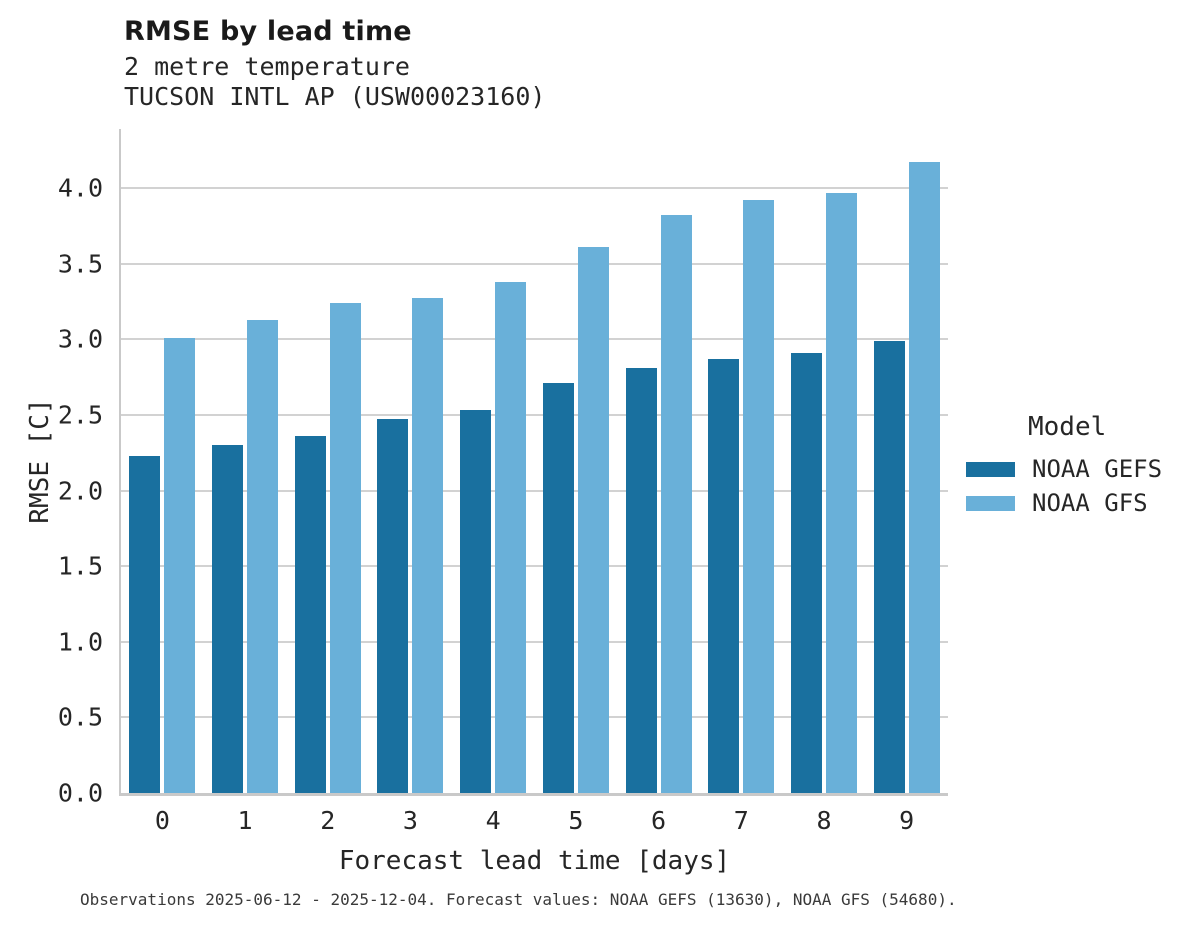  What do you see at coordinates (534, 820) in the screenshot?
I see `x-axis-ticks: 0 1 2 3 4 5 6 7 8 9` at bounding box center [534, 820].